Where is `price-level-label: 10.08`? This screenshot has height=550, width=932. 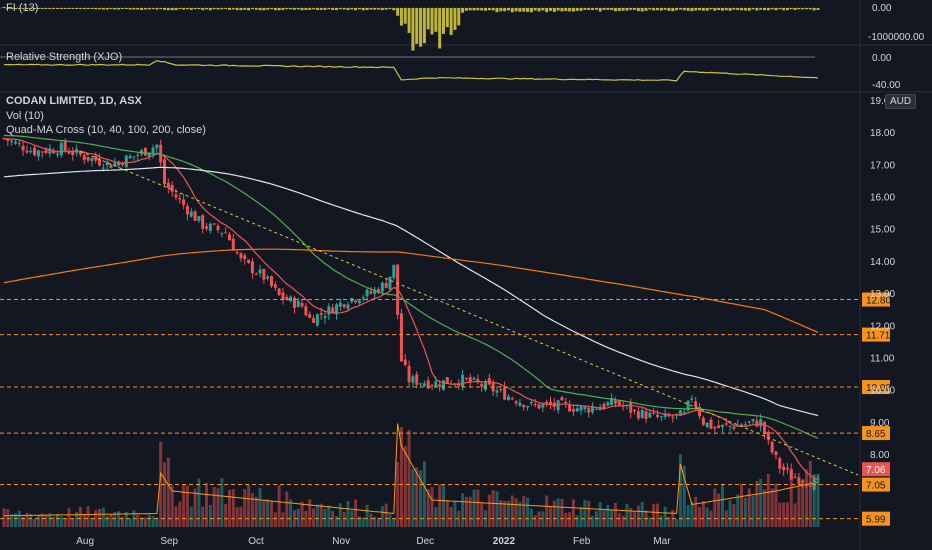 price-level-label: 10.08 is located at coordinates (878, 388).